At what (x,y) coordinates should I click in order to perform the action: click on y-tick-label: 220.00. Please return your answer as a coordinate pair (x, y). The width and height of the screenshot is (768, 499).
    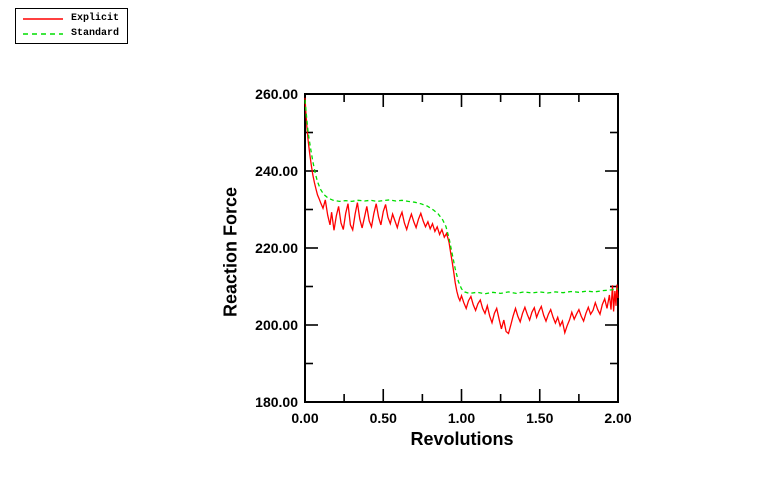
    Looking at the image, I should click on (276, 248).